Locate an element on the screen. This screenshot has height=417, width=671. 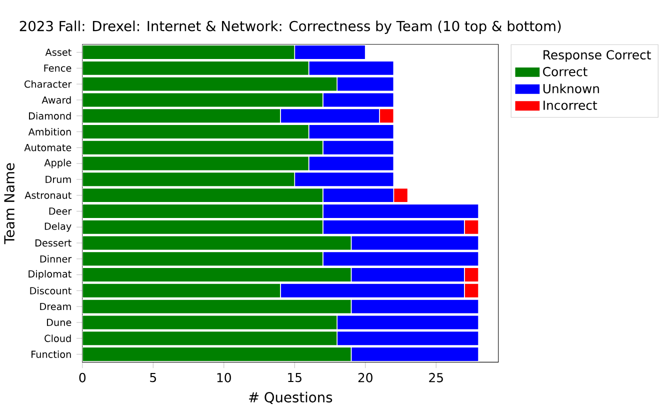
y-tick-label: Asset is located at coordinates (58, 52).